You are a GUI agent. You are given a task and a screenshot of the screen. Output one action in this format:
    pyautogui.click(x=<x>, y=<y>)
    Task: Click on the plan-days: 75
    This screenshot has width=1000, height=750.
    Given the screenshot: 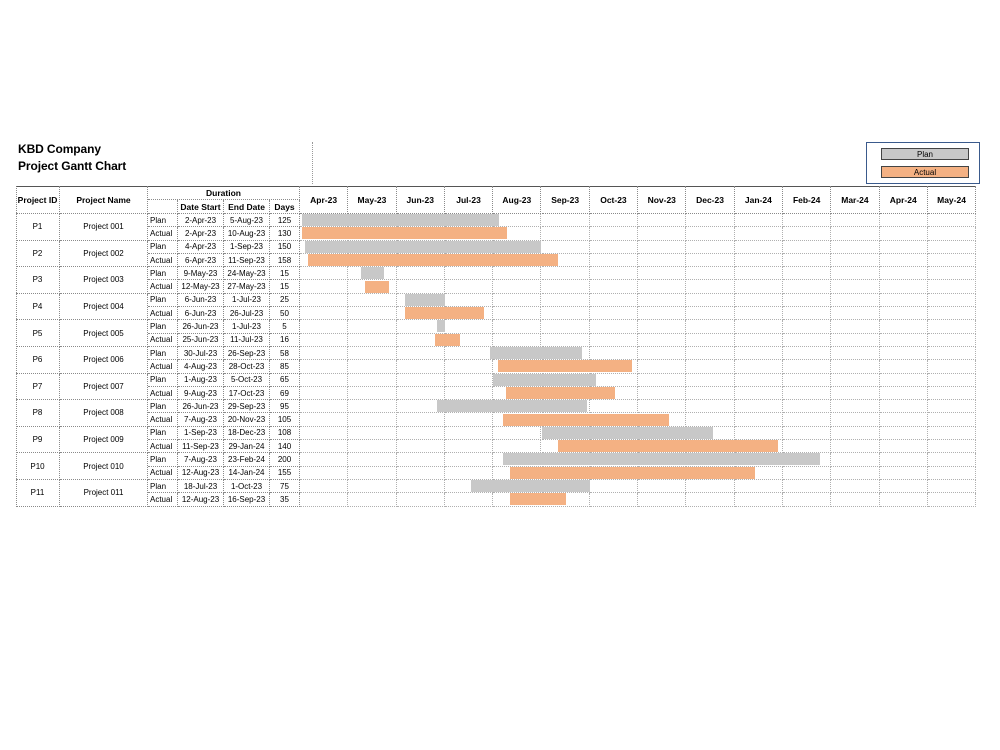 What is the action you would take?
    pyautogui.click(x=285, y=487)
    